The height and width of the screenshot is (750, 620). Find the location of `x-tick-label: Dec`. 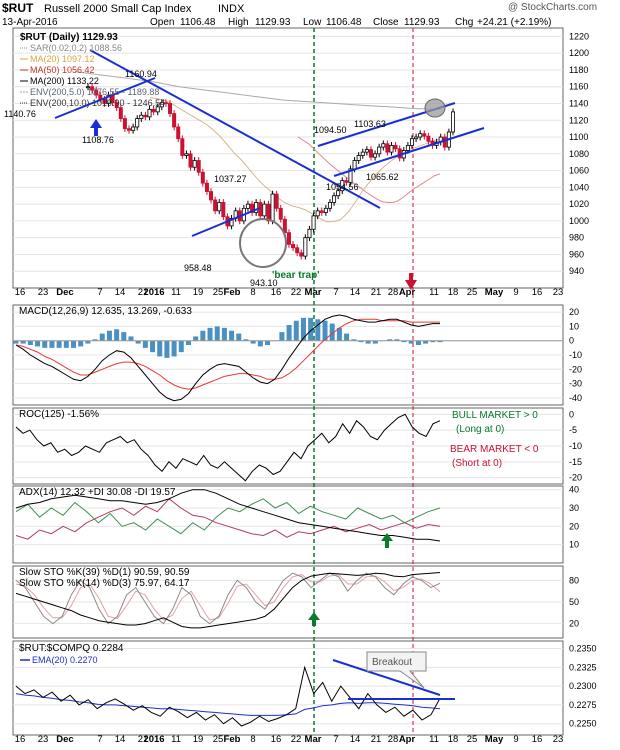

x-tick-label: Dec is located at coordinates (64, 739).